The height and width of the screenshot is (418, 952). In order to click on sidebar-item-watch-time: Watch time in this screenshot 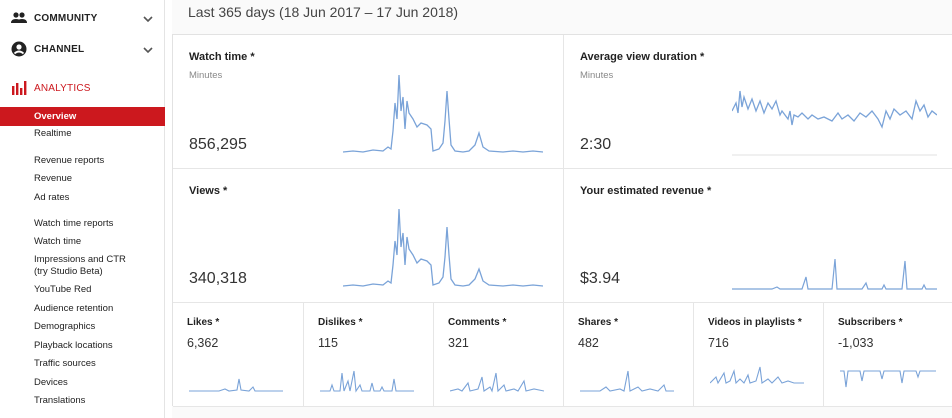, I will do `click(58, 241)`.